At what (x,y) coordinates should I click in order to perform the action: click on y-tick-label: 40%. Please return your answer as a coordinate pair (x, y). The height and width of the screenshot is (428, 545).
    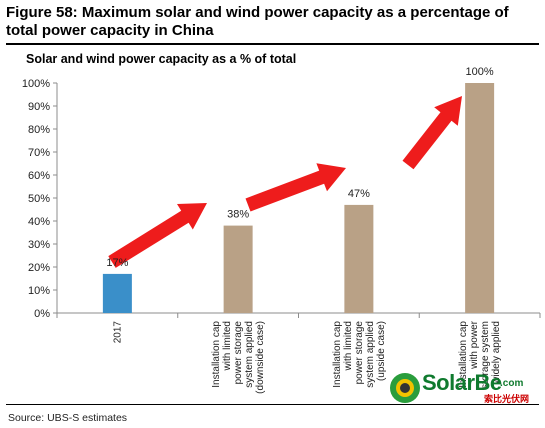
    Looking at the image, I should click on (39, 222).